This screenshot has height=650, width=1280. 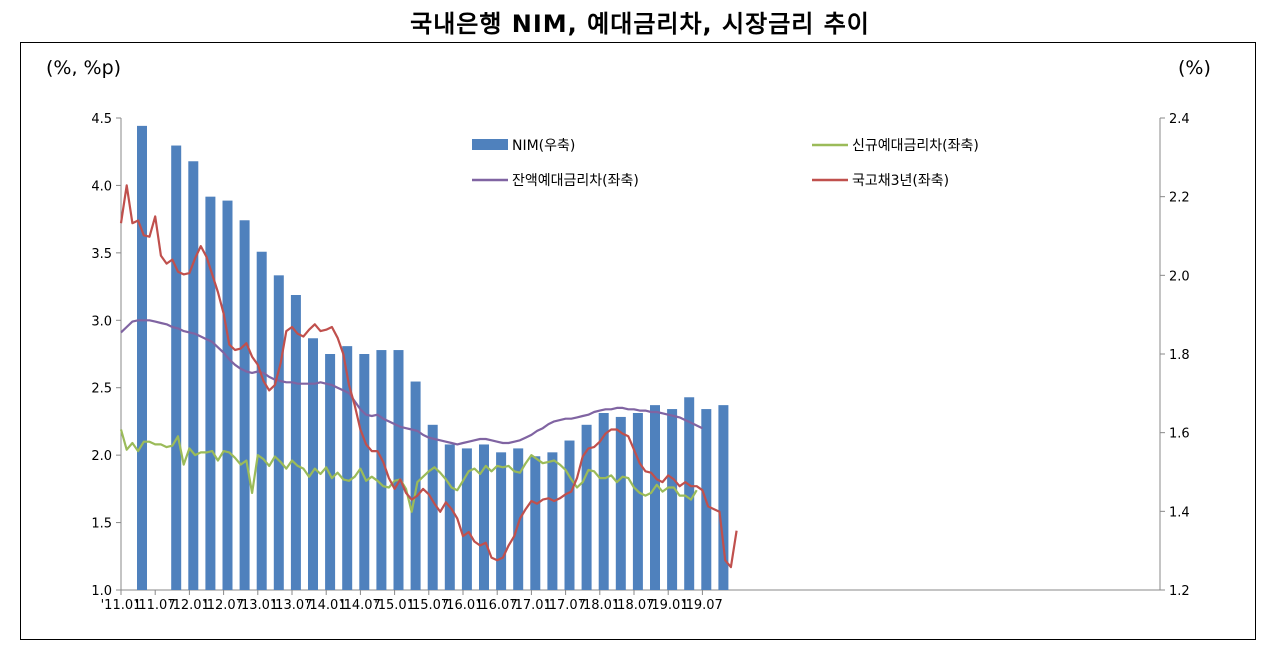 What do you see at coordinates (531, 605) in the screenshot?
I see `x-tick-label: '17.01` at bounding box center [531, 605].